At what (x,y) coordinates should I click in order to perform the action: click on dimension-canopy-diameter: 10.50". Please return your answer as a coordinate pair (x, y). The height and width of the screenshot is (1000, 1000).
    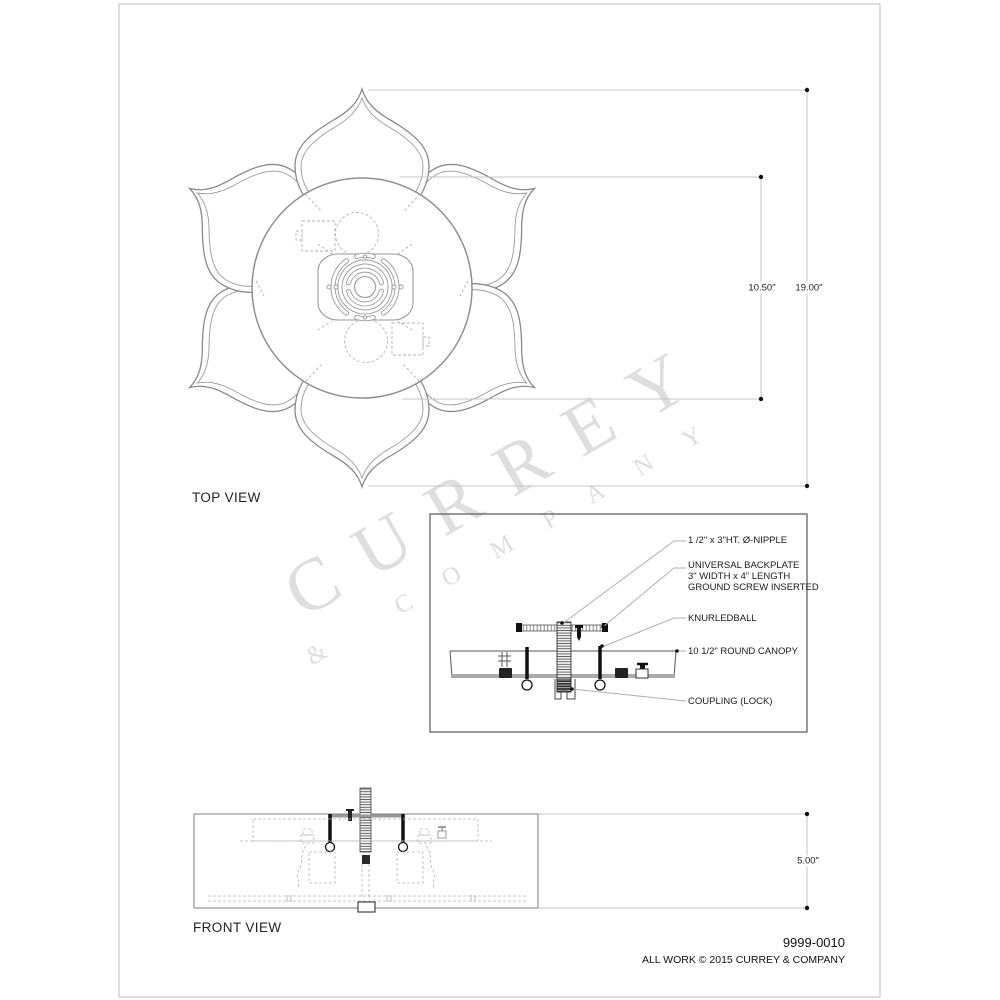
    Looking at the image, I should click on (762, 288).